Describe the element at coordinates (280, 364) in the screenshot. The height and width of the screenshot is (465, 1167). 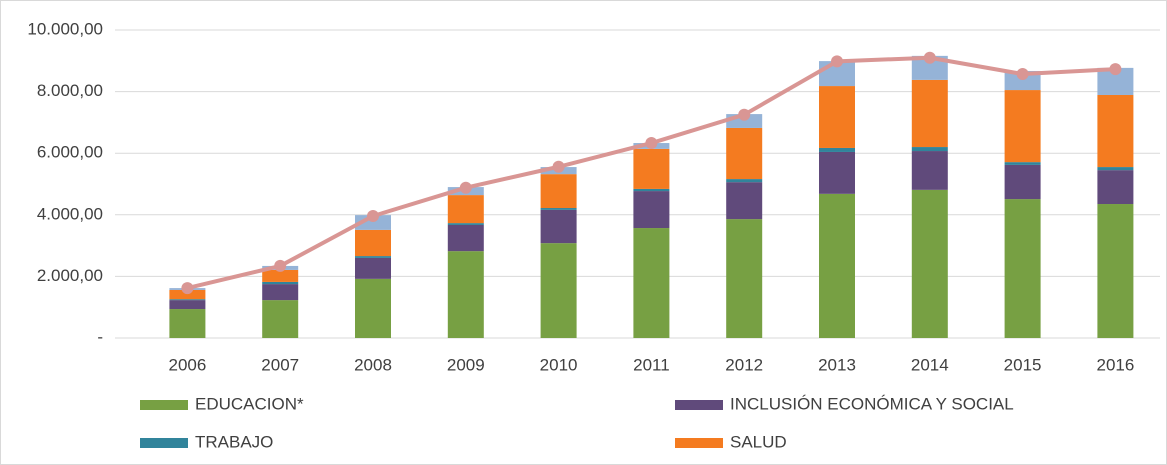
I see `x-tick-label: 2007` at that location.